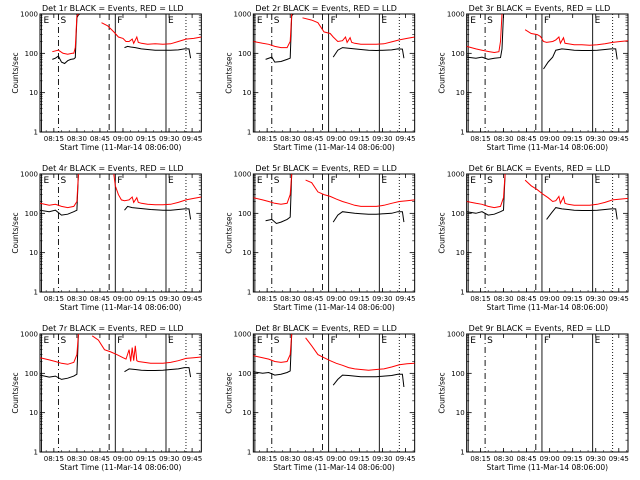 Image resolution: width=640 pixels, height=480 pixels. What do you see at coordinates (540, 168) in the screenshot?
I see `panel-title: Det 6r BLACK = Events, RED = LLD` at bounding box center [540, 168].